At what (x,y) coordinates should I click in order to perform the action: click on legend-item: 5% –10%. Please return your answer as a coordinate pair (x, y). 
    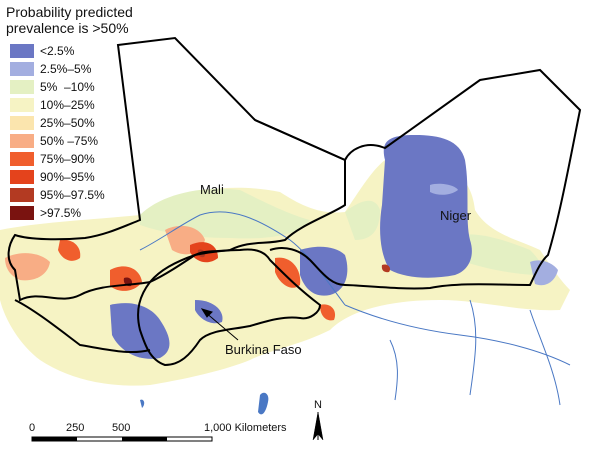
    Looking at the image, I should click on (57, 87).